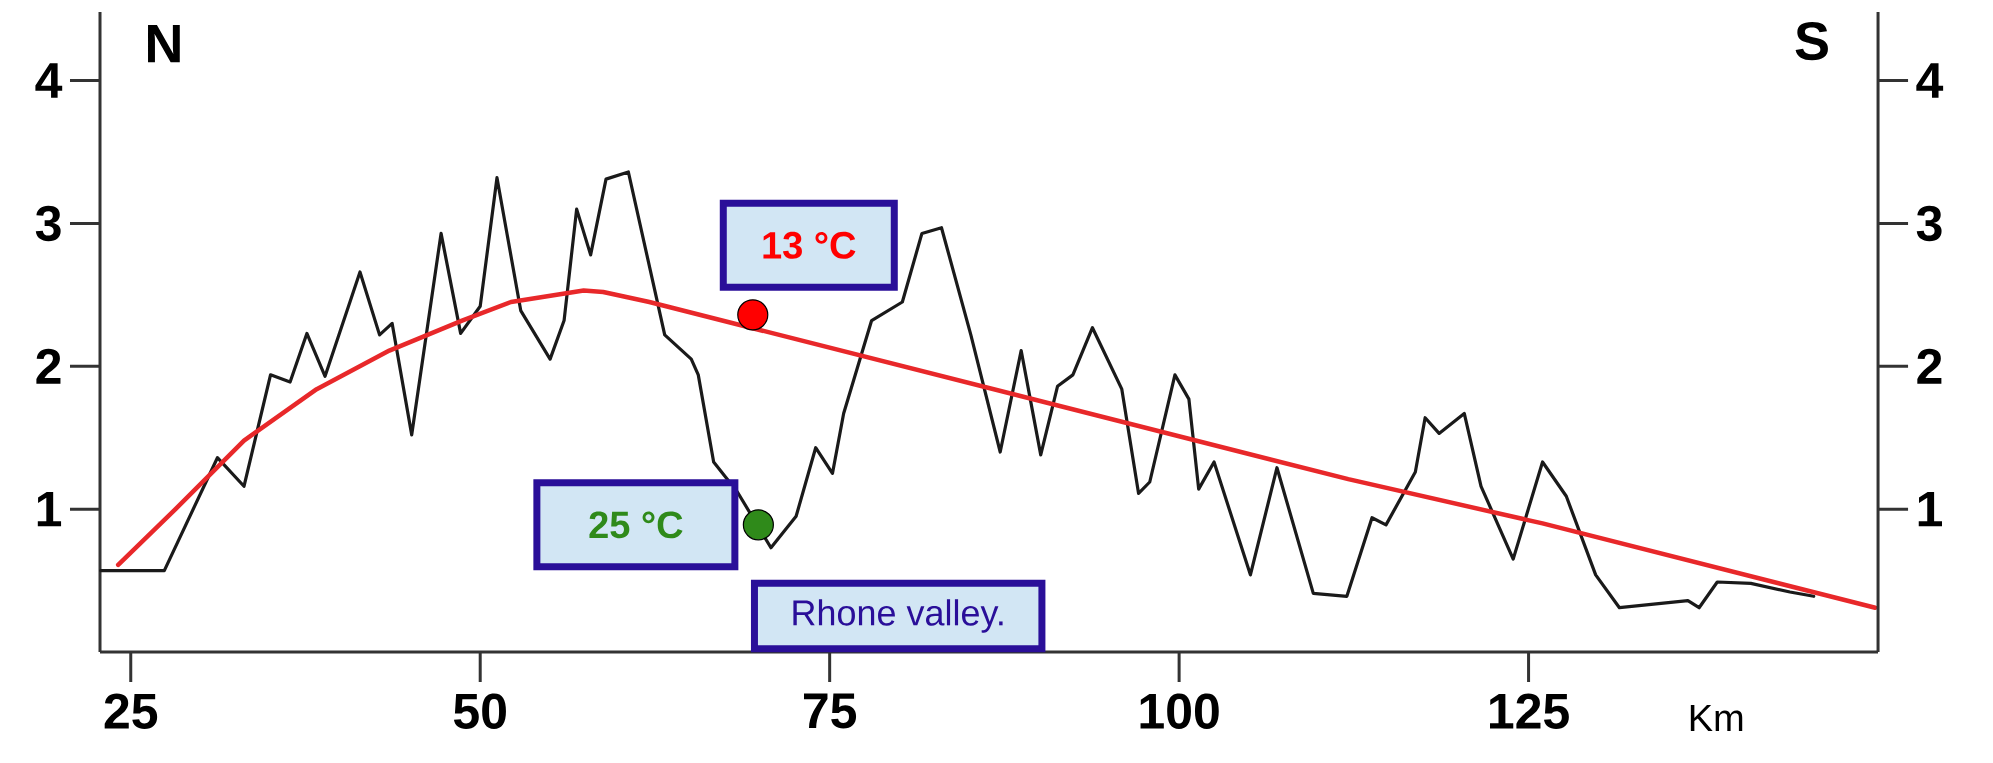 The image size is (1993, 763). I want to click on x-tick-label: 125, so click(1529, 711).